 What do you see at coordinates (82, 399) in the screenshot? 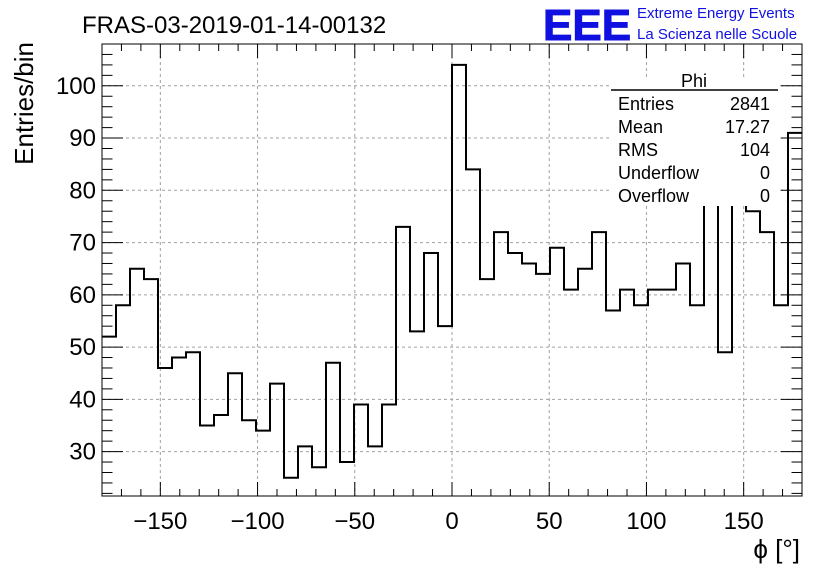
I see `y-tick-label: 40` at bounding box center [82, 399].